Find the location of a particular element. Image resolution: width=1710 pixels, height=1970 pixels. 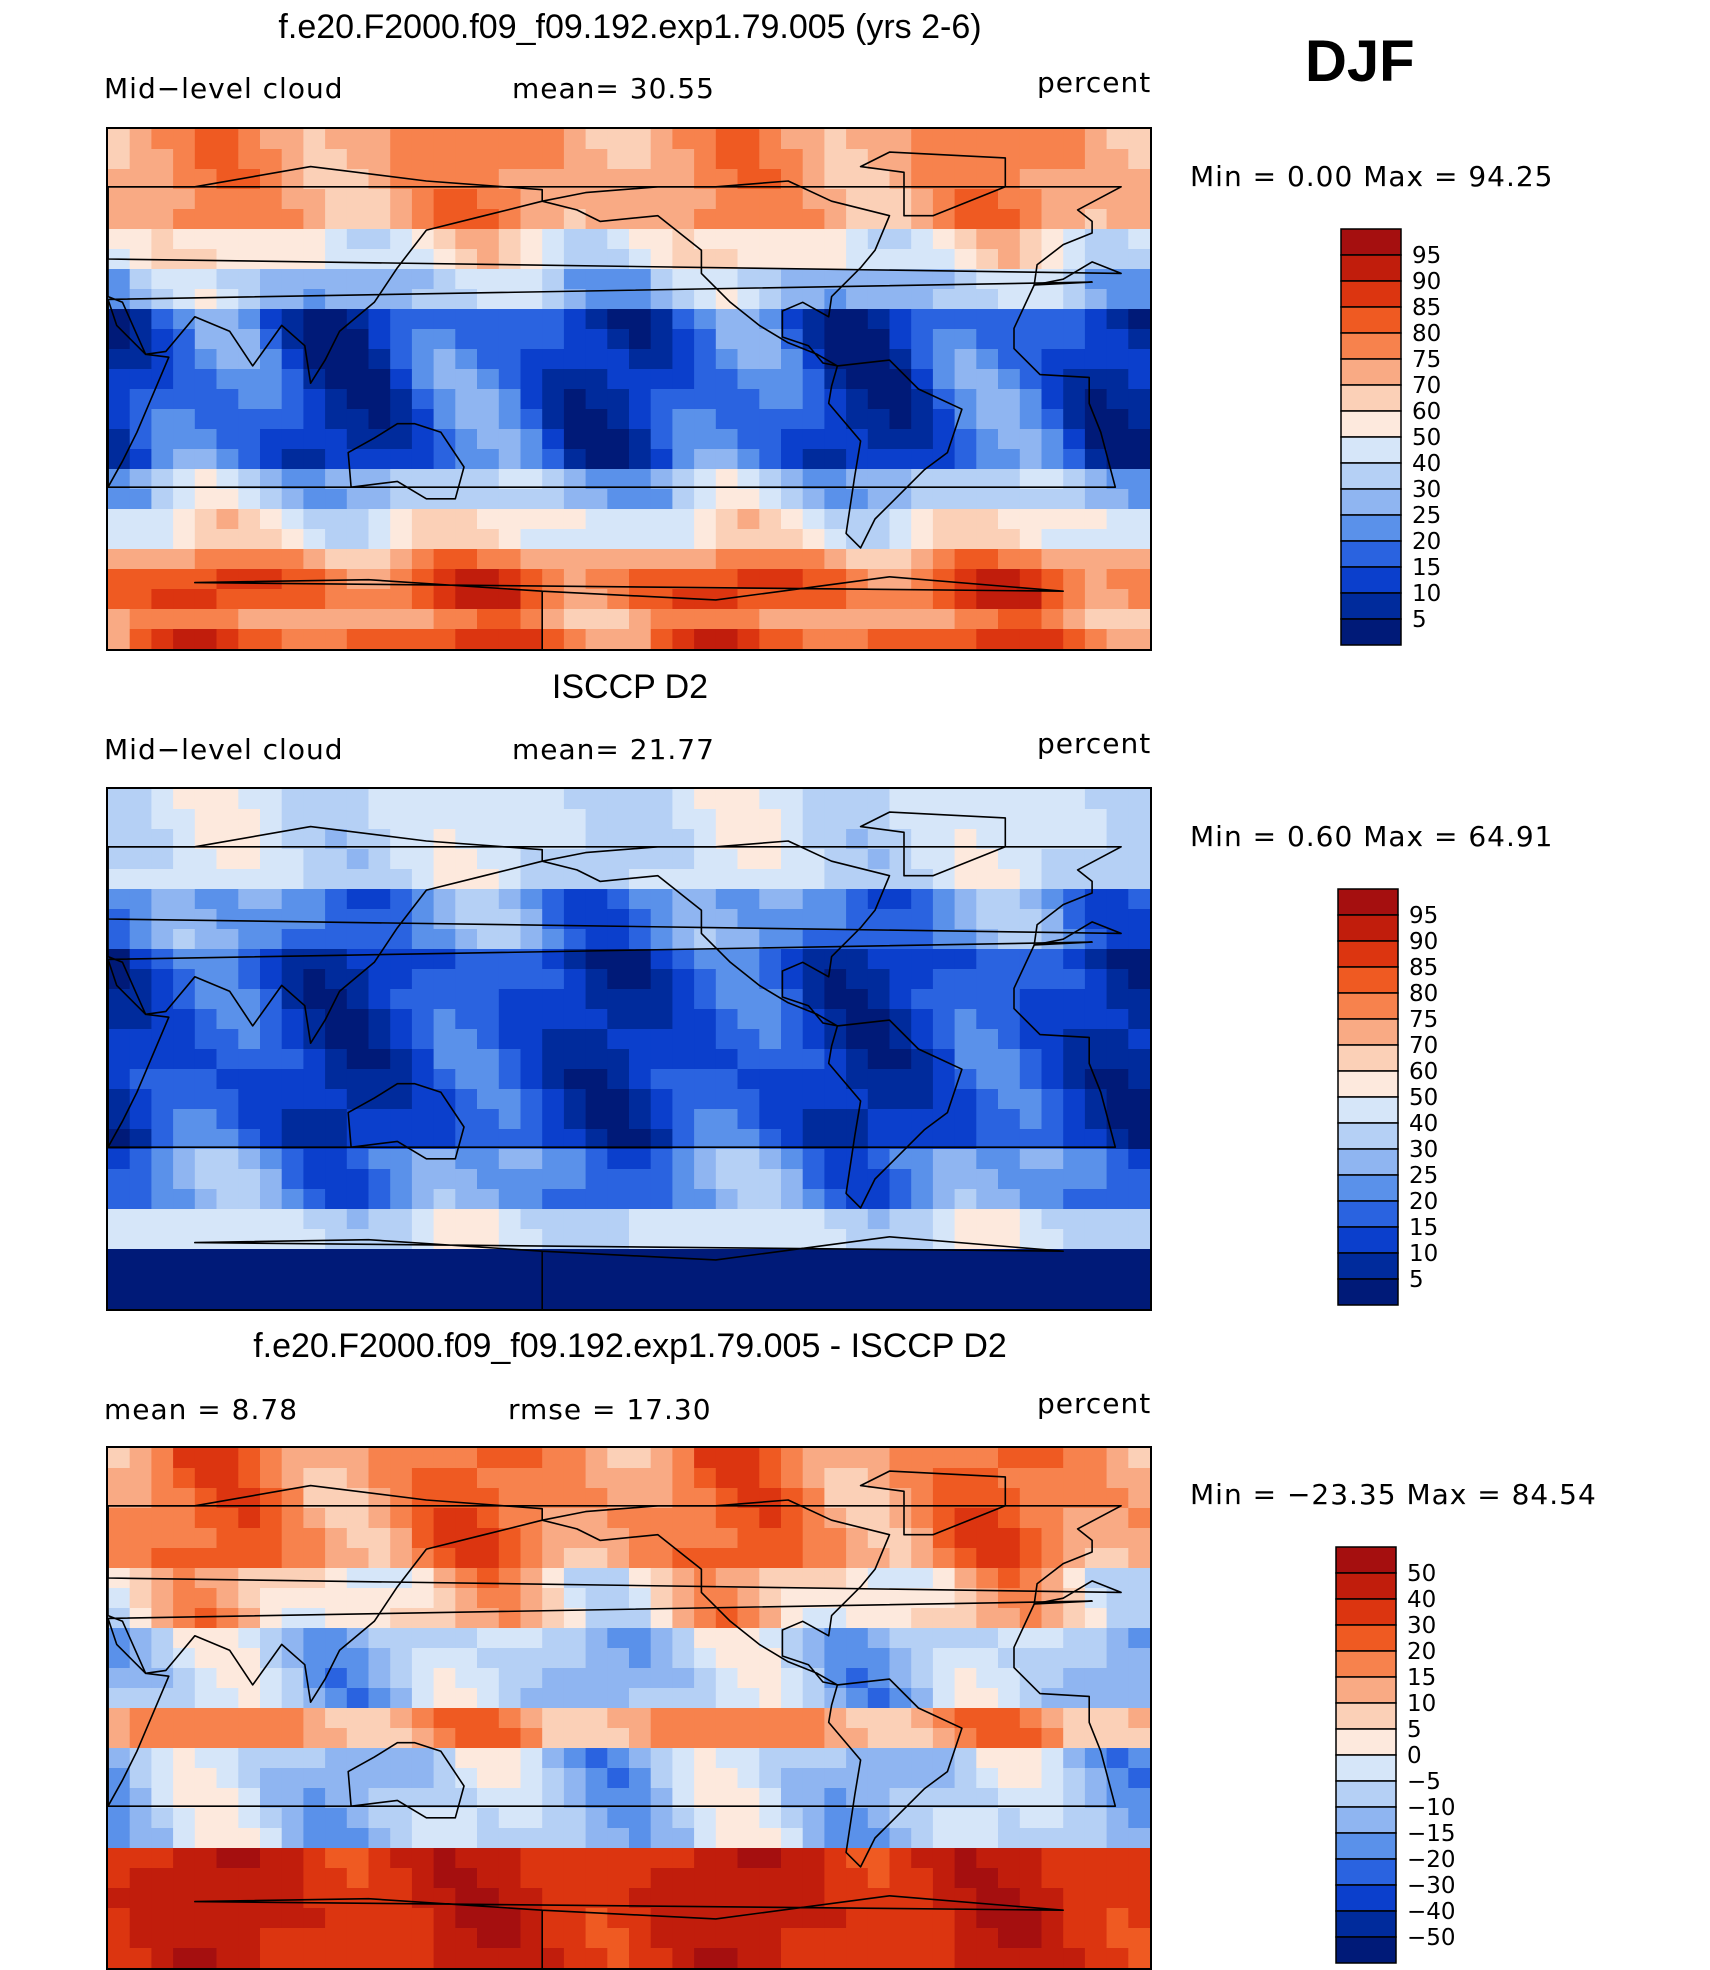

panel-3-mean: mean = 8.78 is located at coordinates (201, 1409).